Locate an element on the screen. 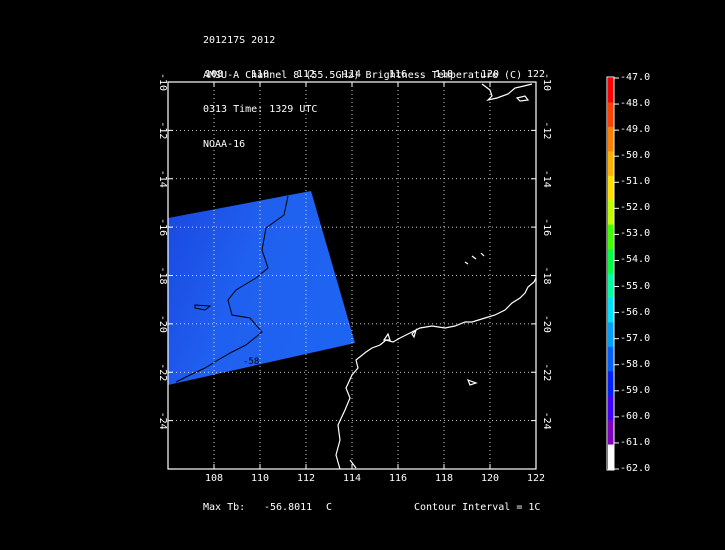  header-line-satellite: NOAA-16 is located at coordinates (224, 144).